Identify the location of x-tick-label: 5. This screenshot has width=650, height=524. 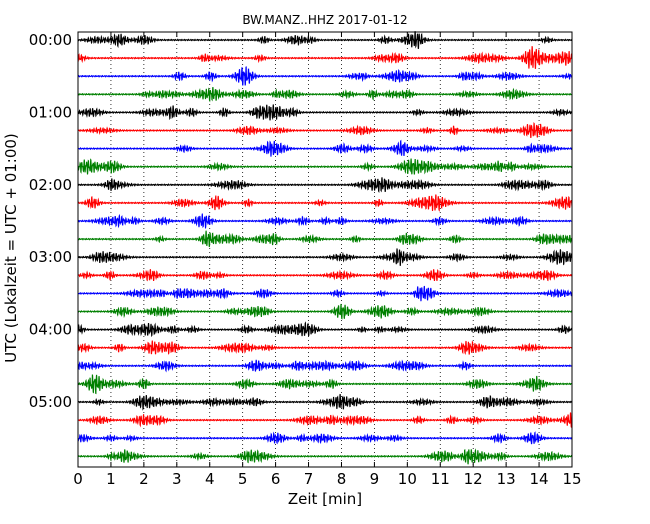
(243, 479).